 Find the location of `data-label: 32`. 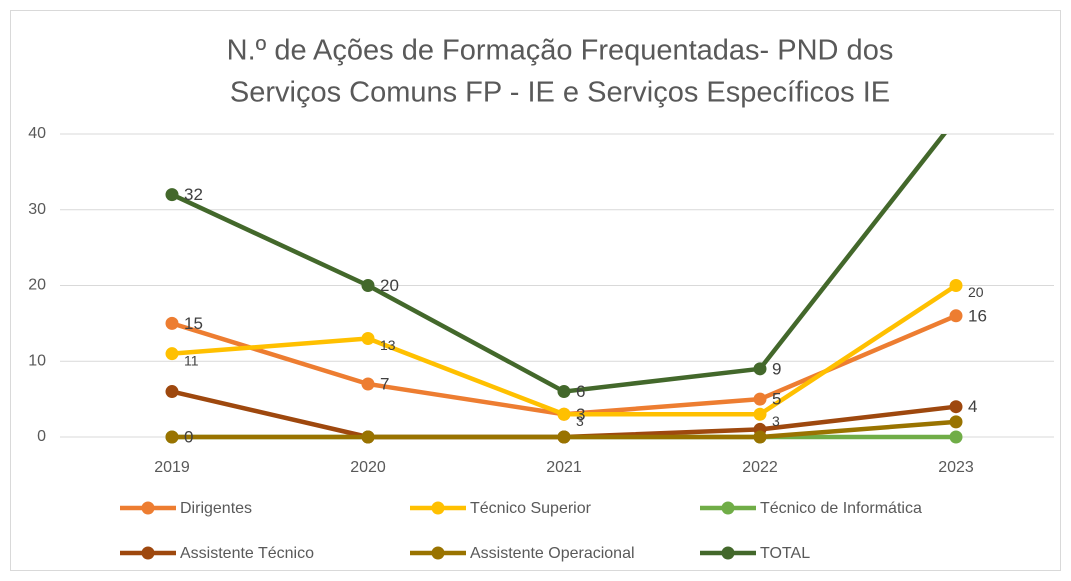

data-label: 32 is located at coordinates (193, 194).